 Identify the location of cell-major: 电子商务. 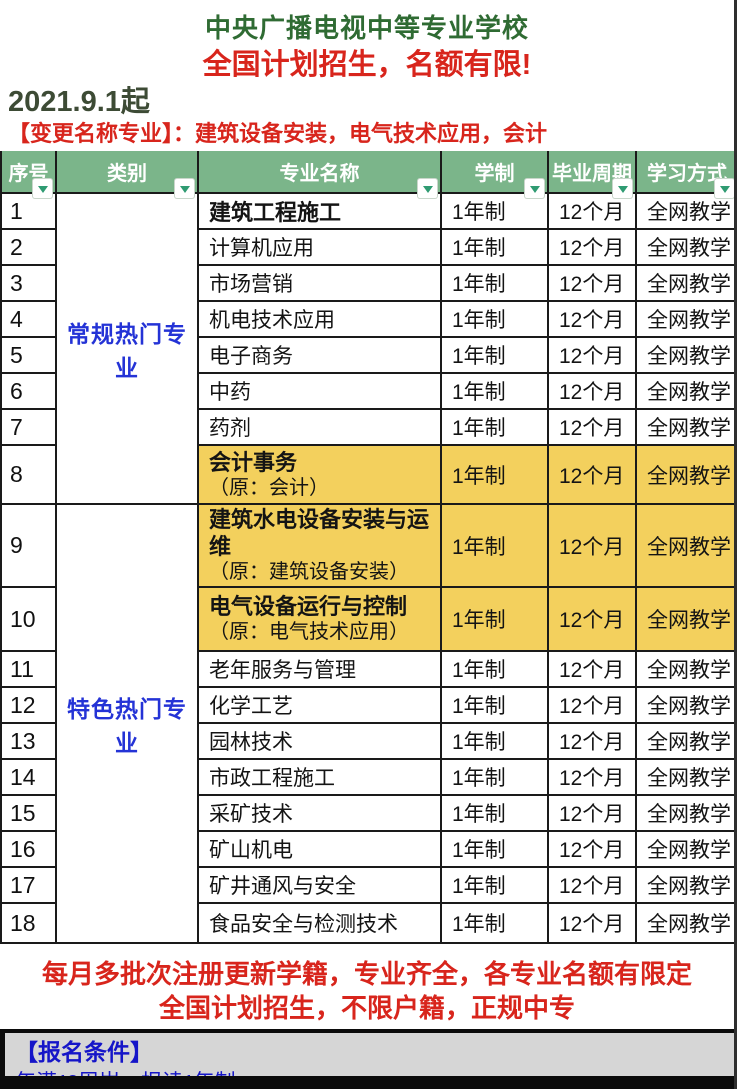
(319, 355).